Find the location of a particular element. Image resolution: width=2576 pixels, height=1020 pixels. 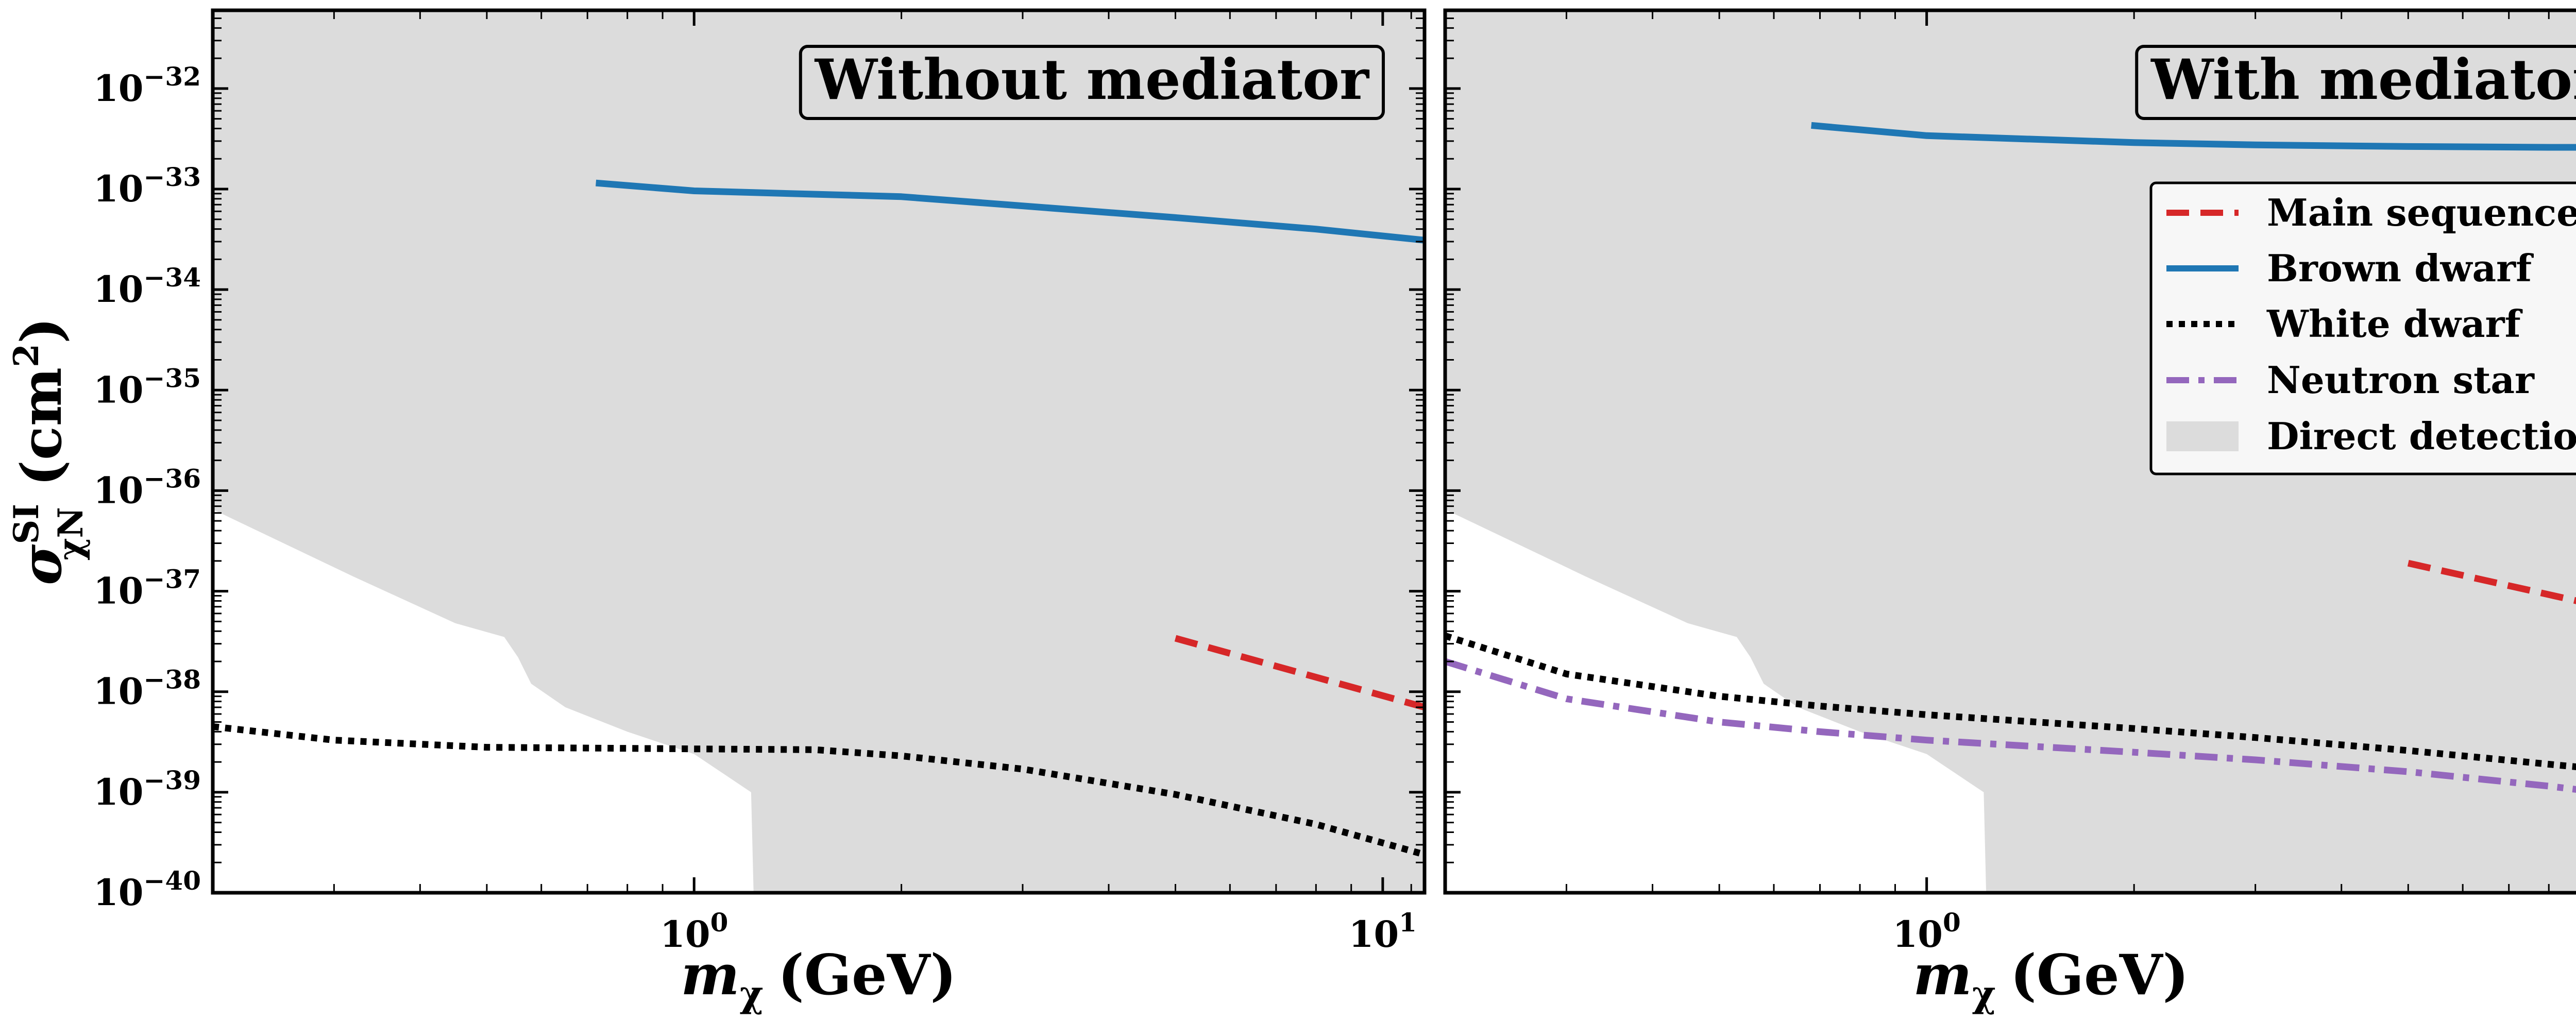

allowed-region-without-mediator is located at coordinates (483, 701).